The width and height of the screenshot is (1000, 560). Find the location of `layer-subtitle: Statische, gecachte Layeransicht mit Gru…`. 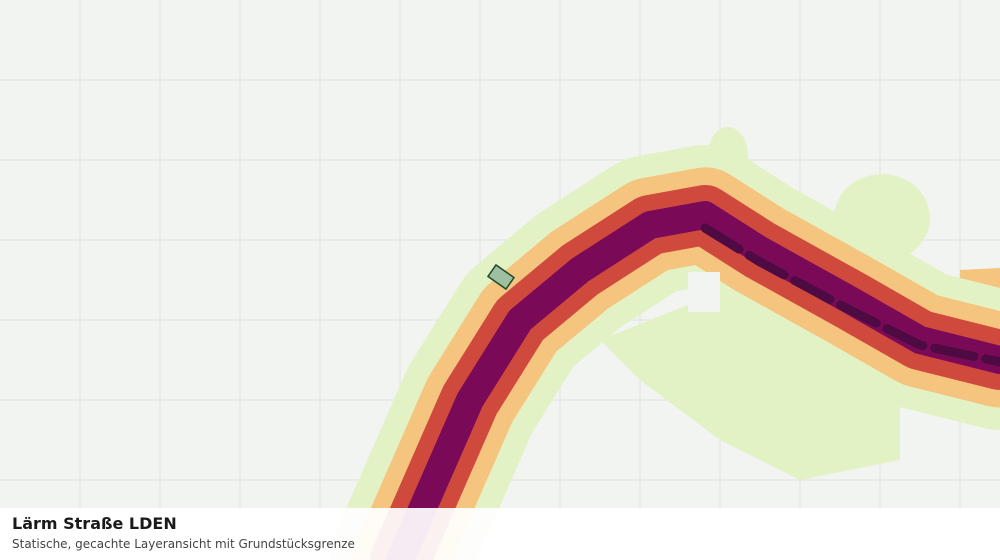

layer-subtitle: Statische, gecachte Layeransicht mit Gru… is located at coordinates (183, 544).